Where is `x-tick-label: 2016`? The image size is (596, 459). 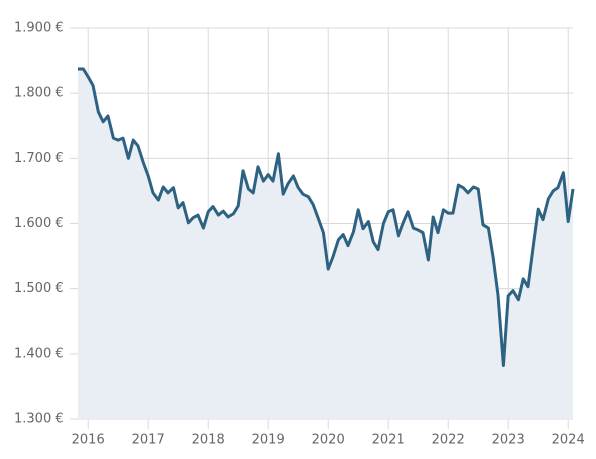
x-tick-label: 2016 is located at coordinates (88, 440).